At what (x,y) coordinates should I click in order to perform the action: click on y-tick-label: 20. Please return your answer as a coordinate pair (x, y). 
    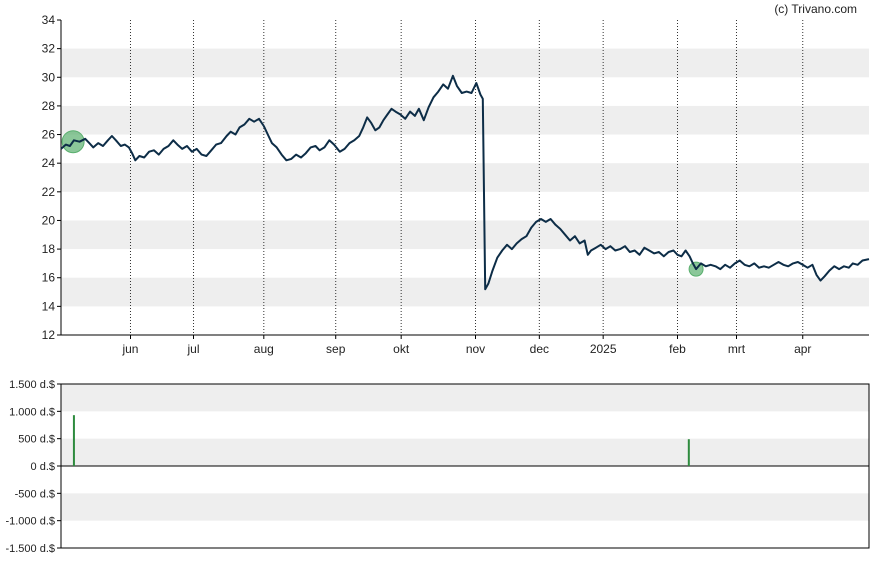
    Looking at the image, I should click on (49, 220).